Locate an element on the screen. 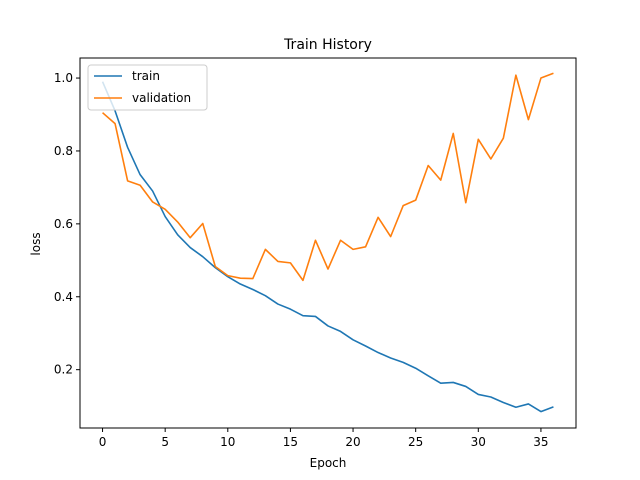 The image size is (640, 480). x-tick-label: 5 is located at coordinates (165, 442).